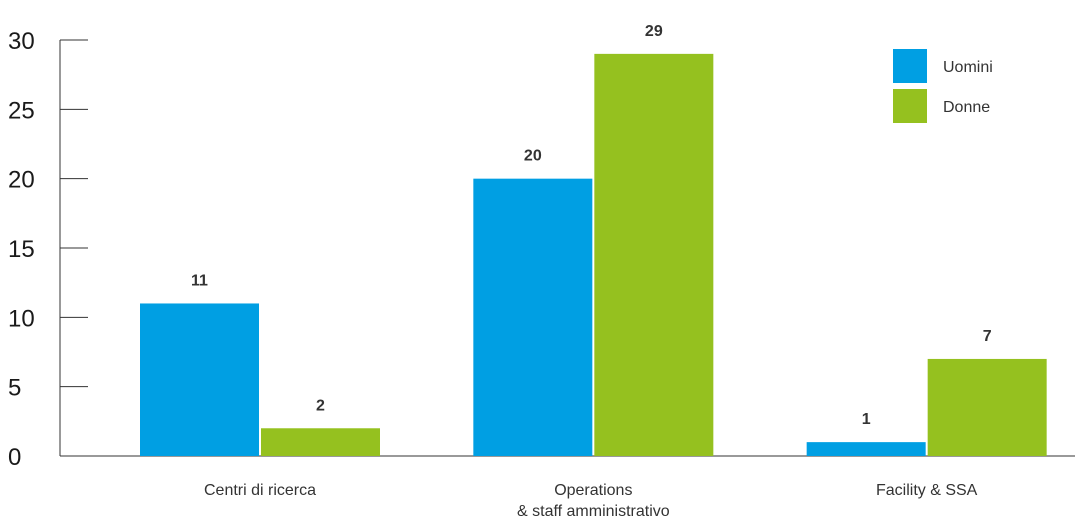  I want to click on y-tick-label: 10, so click(21, 318).